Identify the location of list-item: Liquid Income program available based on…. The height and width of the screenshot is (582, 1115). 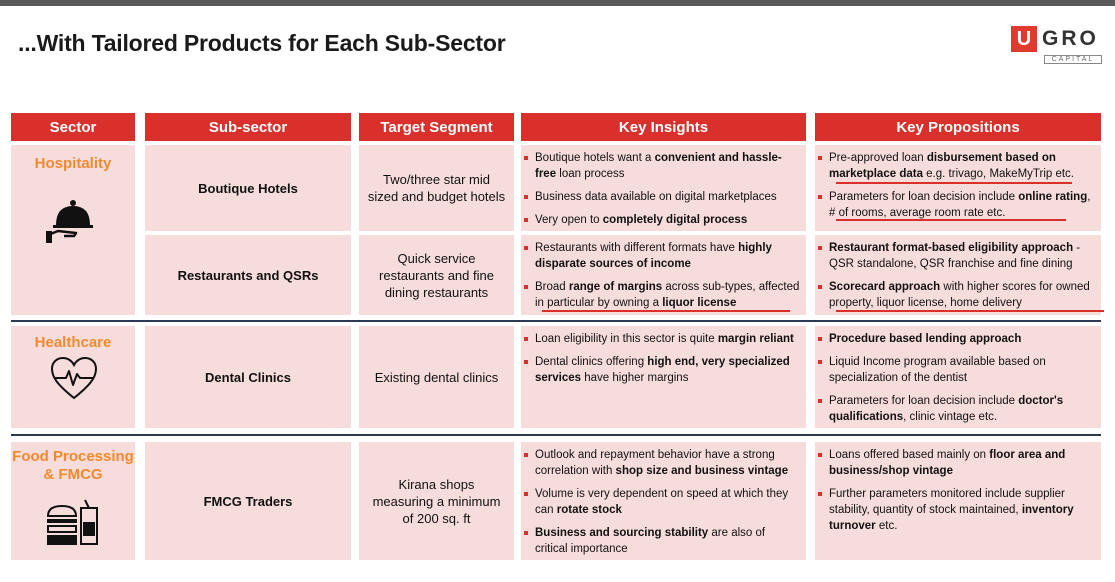
(956, 370).